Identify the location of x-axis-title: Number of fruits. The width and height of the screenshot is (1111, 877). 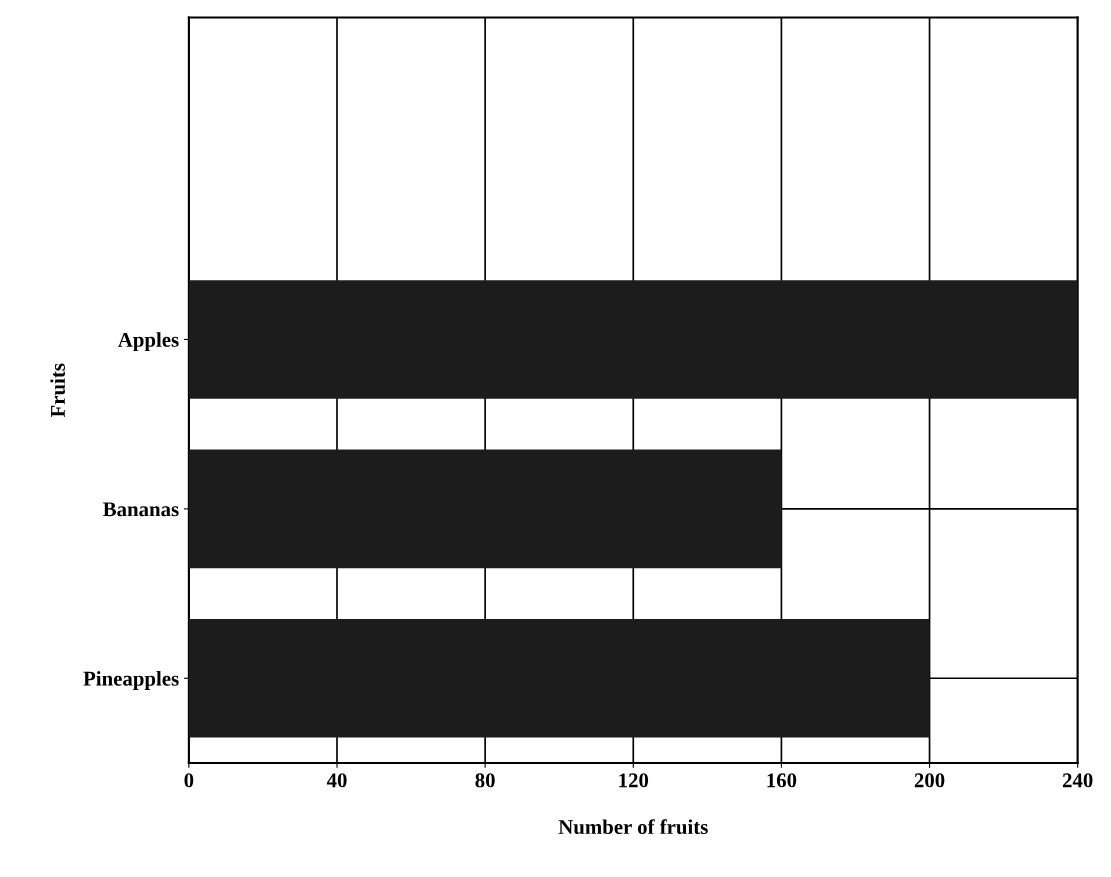
(633, 827).